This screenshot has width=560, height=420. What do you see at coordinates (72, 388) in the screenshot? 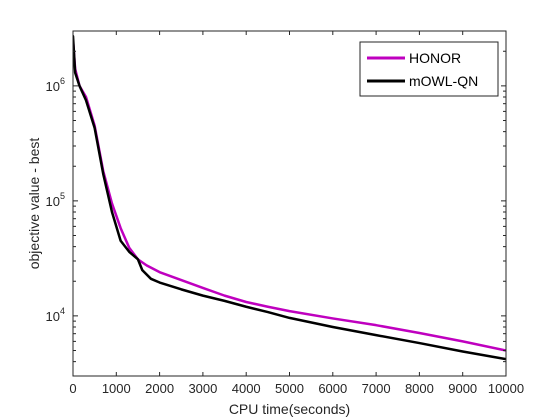
I see `x-tick-label: 0` at bounding box center [72, 388].